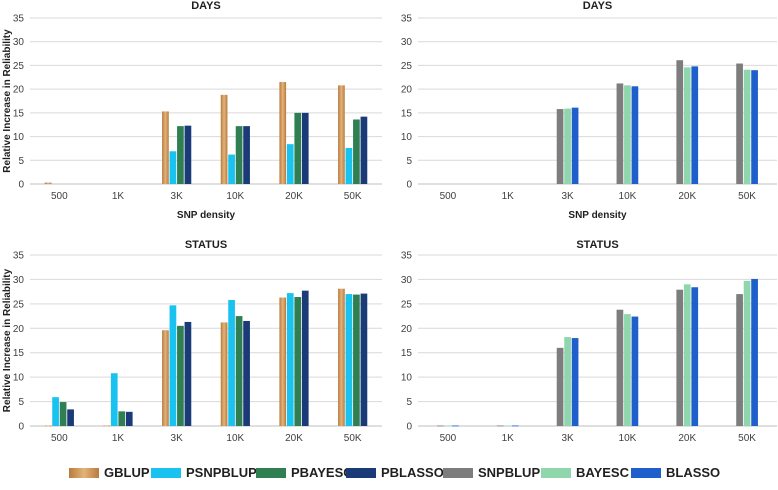 The width and height of the screenshot is (778, 490). Describe the element at coordinates (458, 473) in the screenshot. I see `legend-swatch-snpblup` at that location.